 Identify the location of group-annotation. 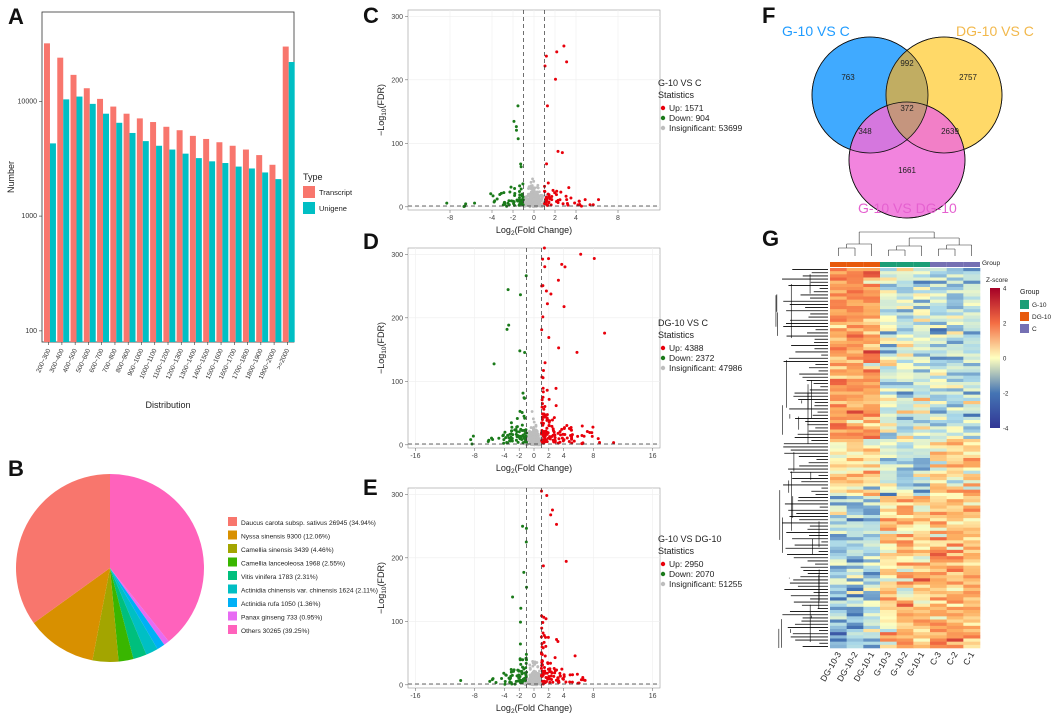
(855, 264).